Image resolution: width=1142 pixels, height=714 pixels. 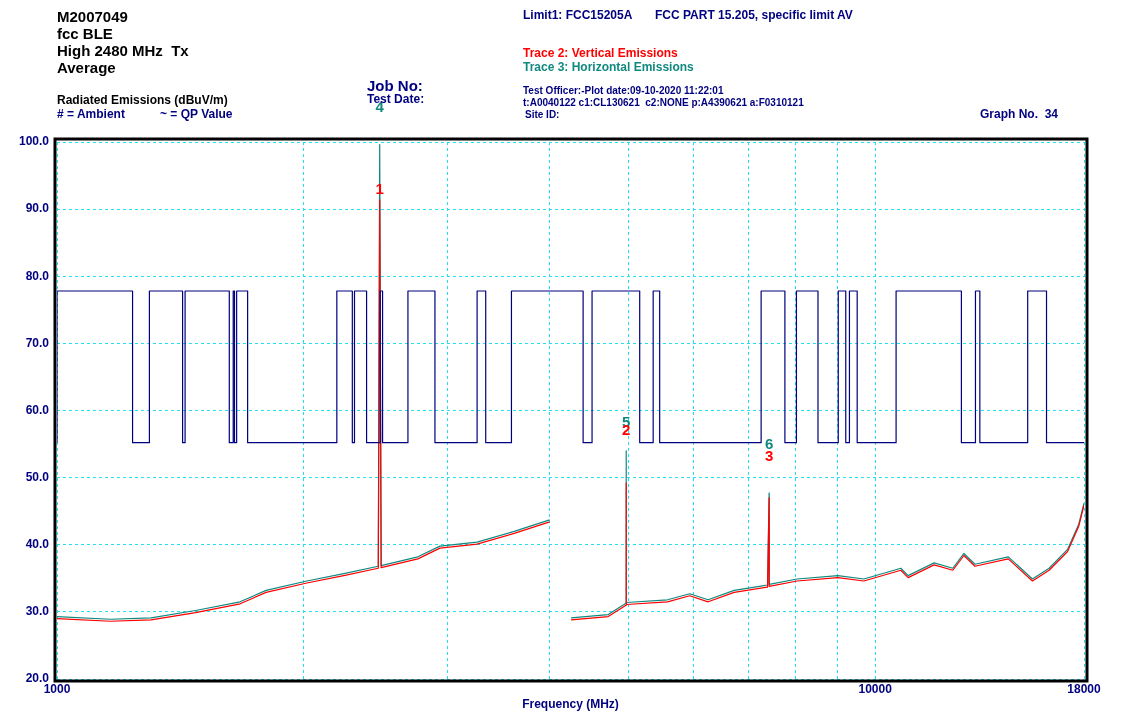 What do you see at coordinates (1084, 688) in the screenshot?
I see `x-tick-label: 18000` at bounding box center [1084, 688].